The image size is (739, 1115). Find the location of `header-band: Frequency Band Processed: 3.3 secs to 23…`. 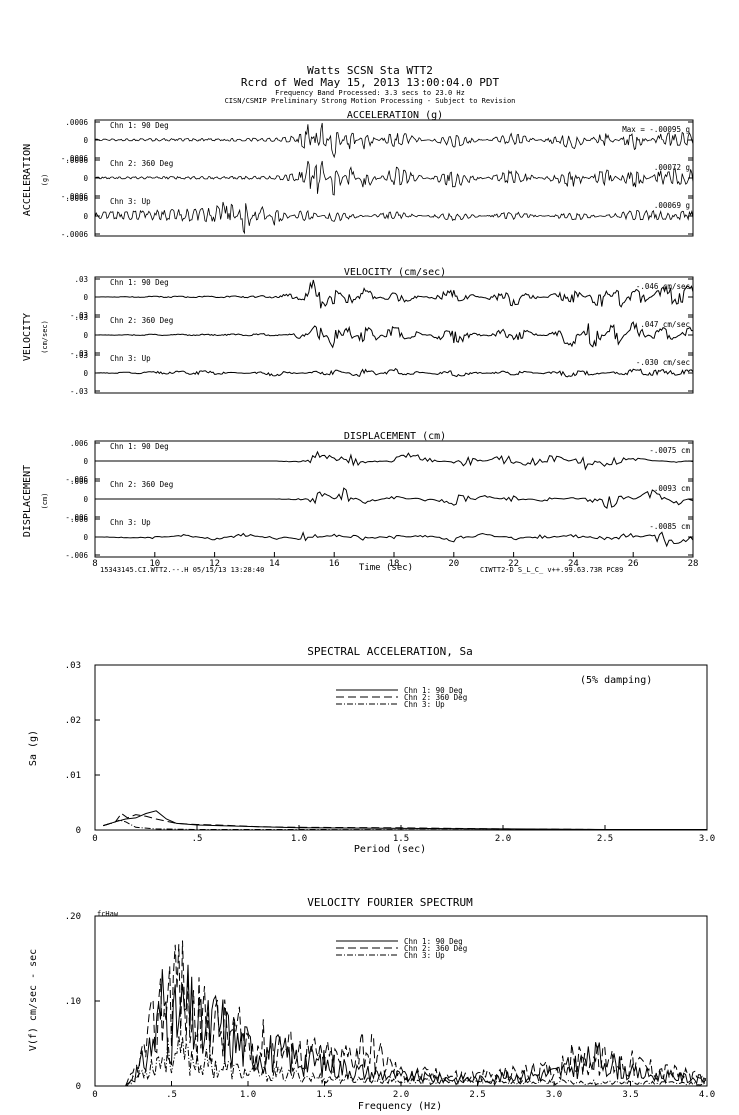

header-band: Frequency Band Processed: 3.3 secs to 23… is located at coordinates (370, 93).